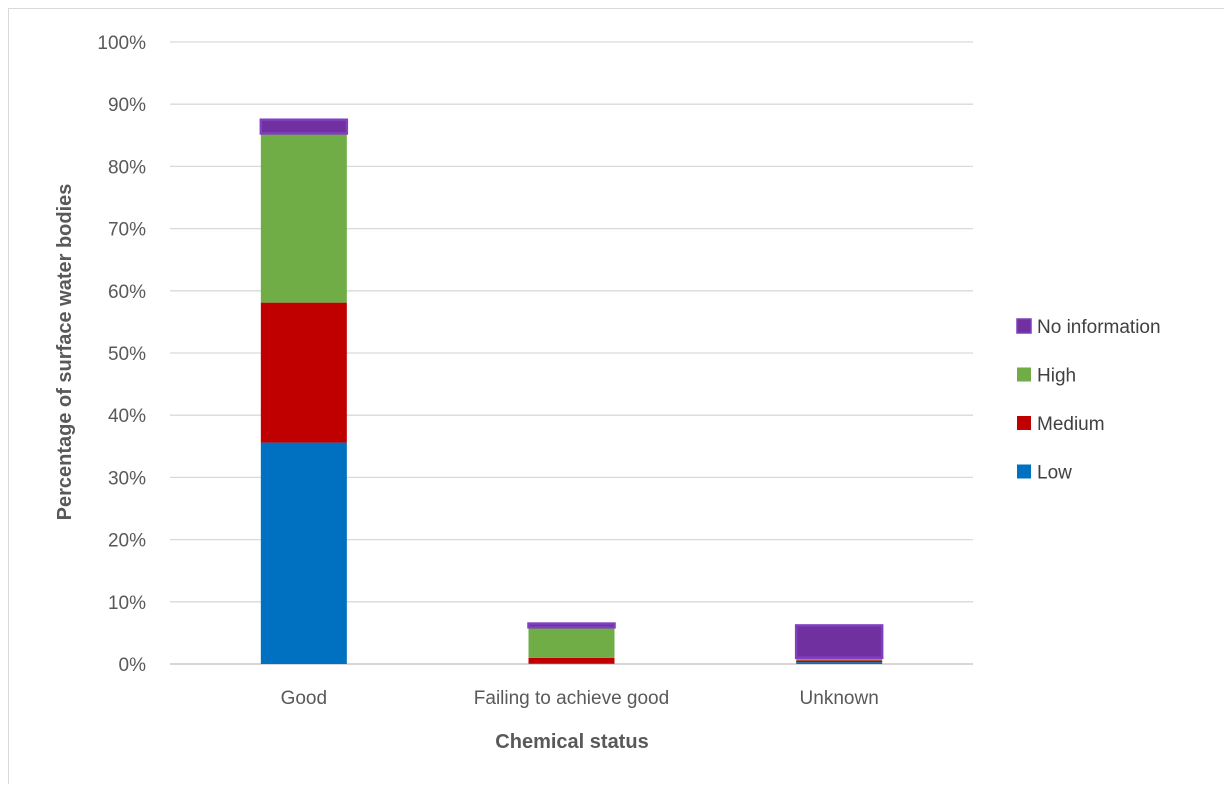 The image size is (1226, 785). Describe the element at coordinates (127, 167) in the screenshot. I see `y-tick-label: 80%` at that location.